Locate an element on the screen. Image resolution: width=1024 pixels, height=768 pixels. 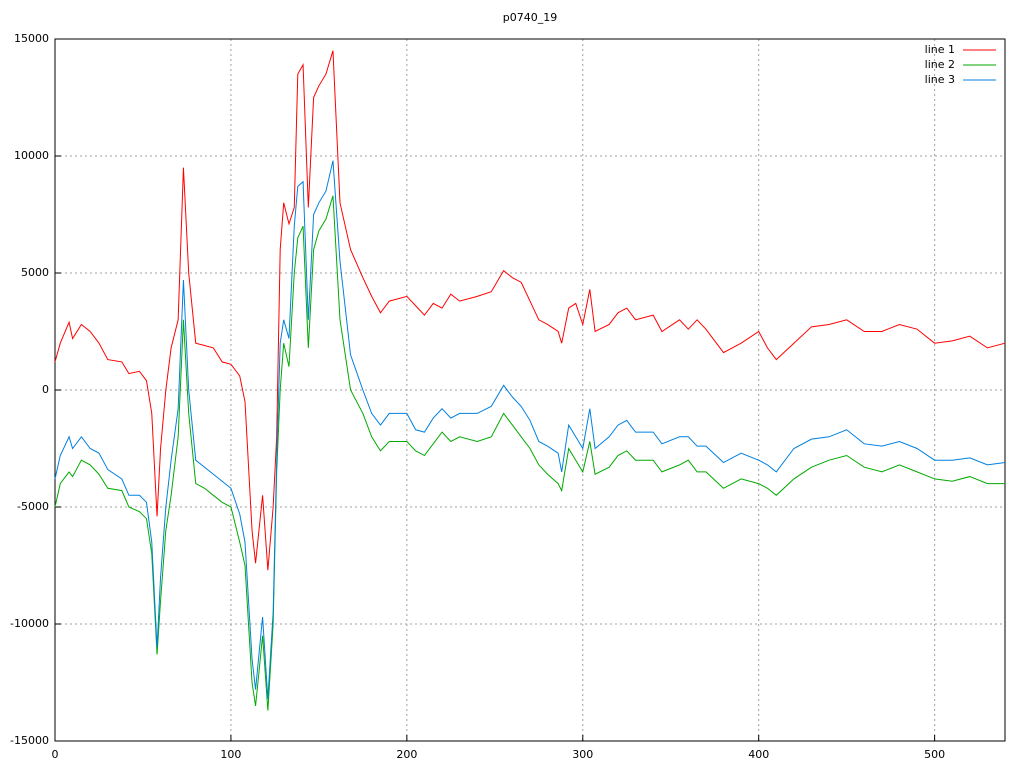
x-tick-label: 200 is located at coordinates (406, 754).